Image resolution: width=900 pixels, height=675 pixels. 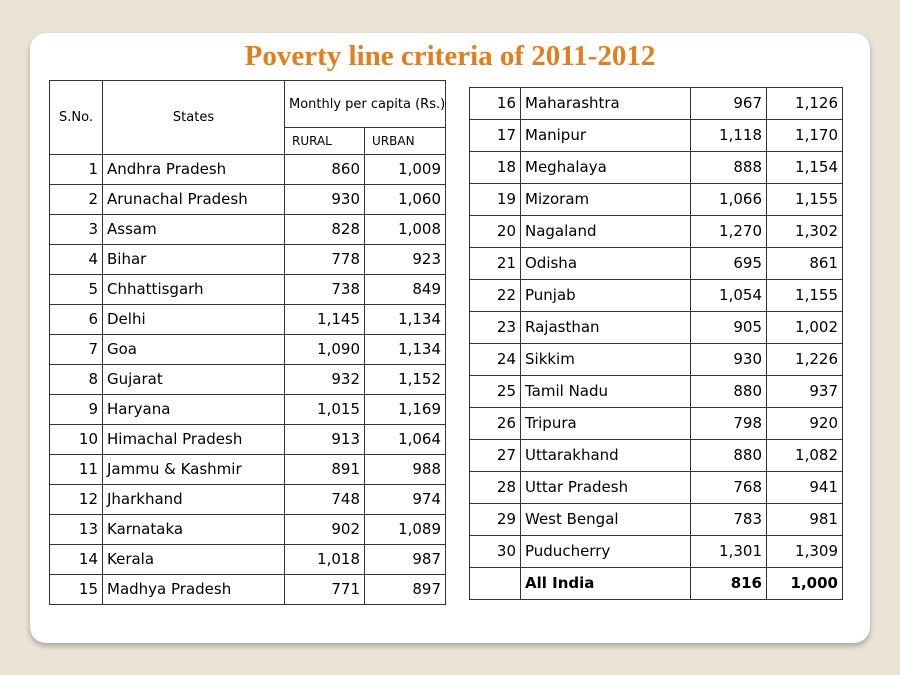 I want to click on urban-cell: 1,170, so click(x=804, y=135).